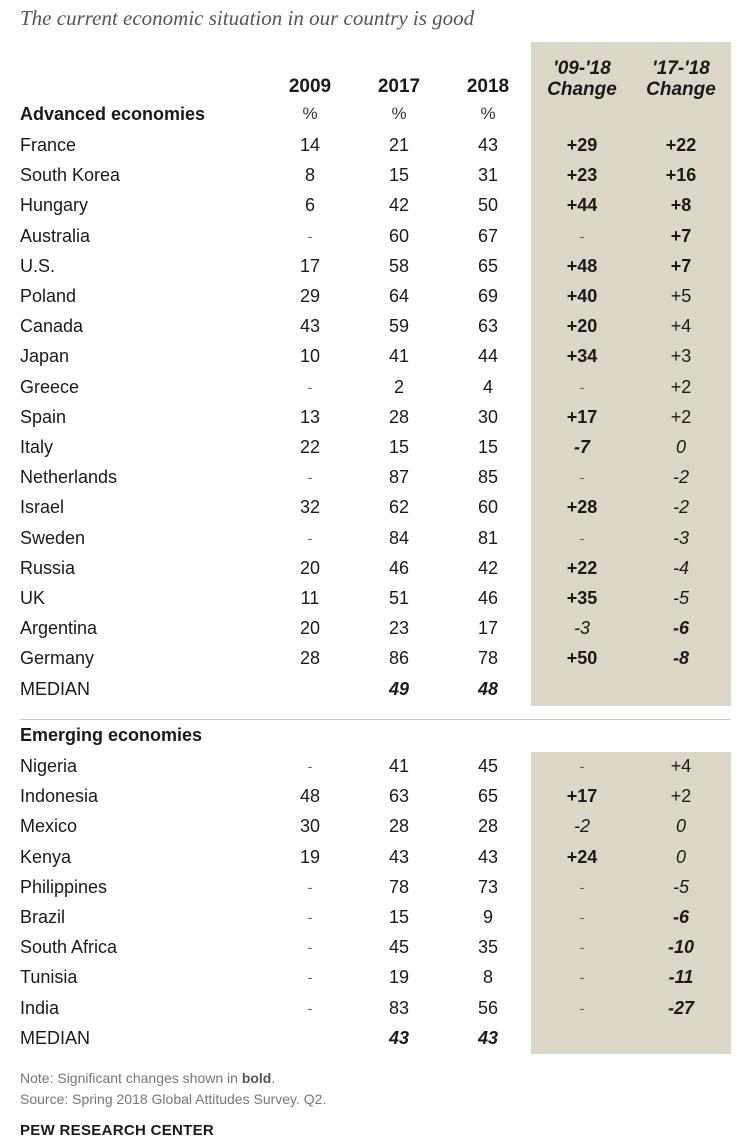  Describe the element at coordinates (582, 598) in the screenshot. I see `change-09-18: +35` at that location.